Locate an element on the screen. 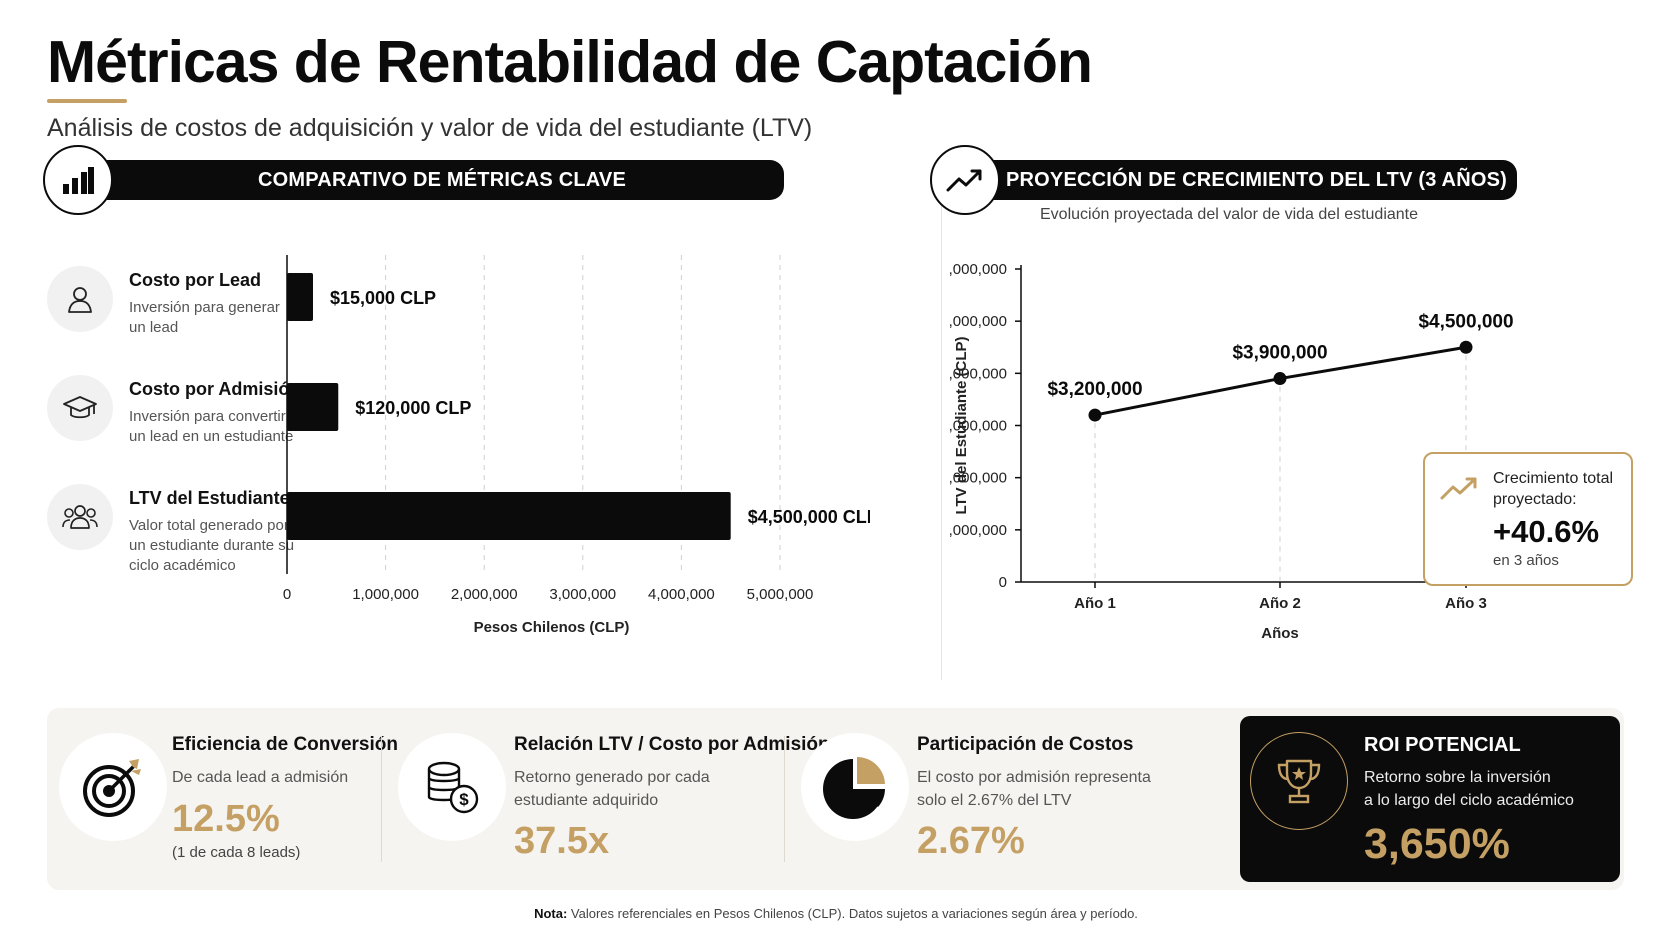 This screenshot has width=1672, height=941. x-axis-title: Años is located at coordinates (1280, 633).